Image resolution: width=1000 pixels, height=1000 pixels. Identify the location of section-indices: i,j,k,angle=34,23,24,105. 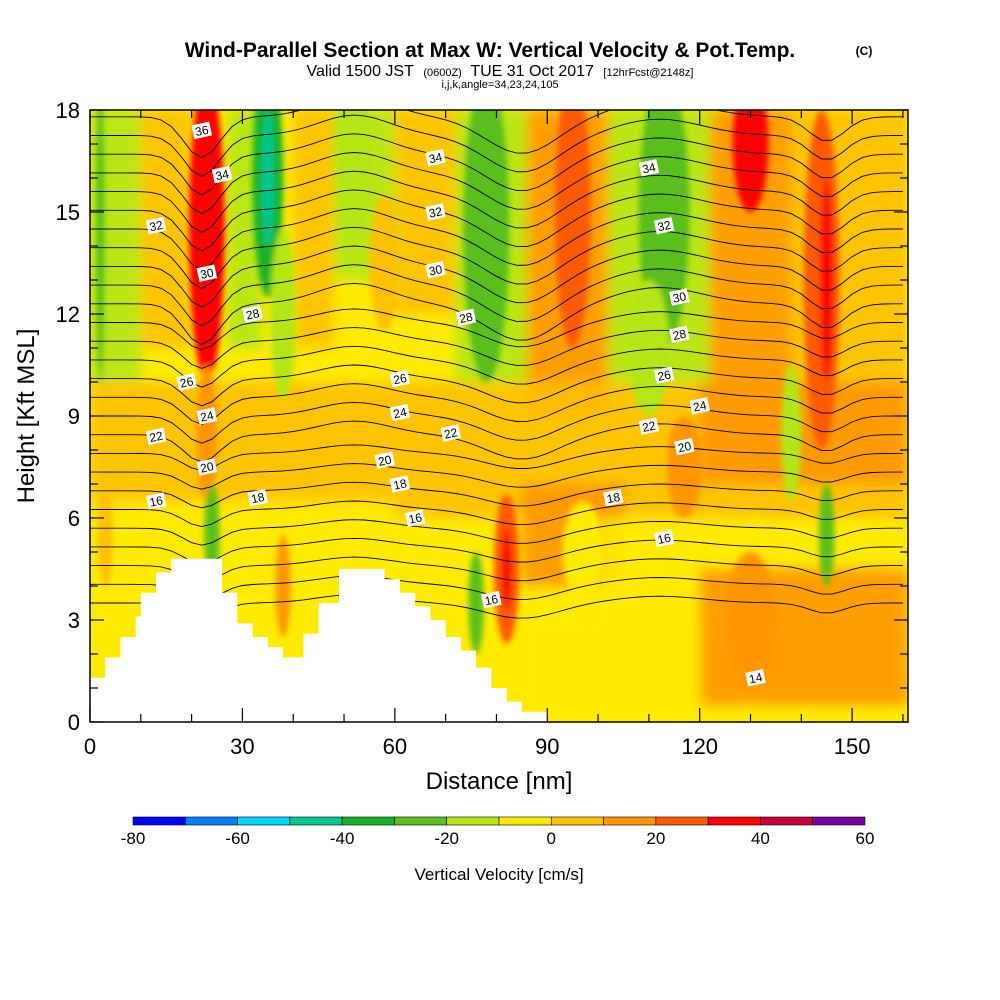
(499, 85).